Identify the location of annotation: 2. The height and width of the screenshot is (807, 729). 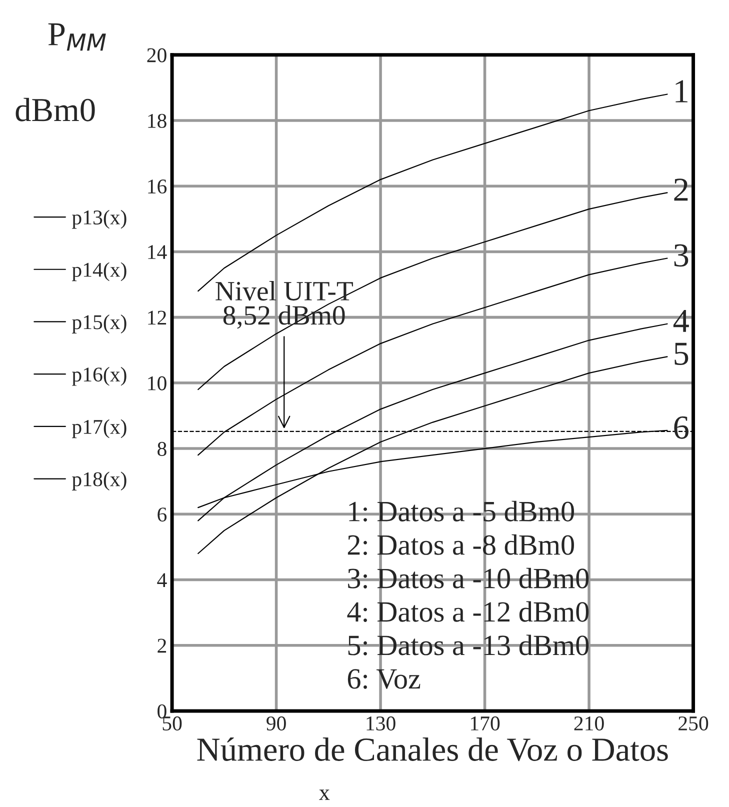
(681, 189).